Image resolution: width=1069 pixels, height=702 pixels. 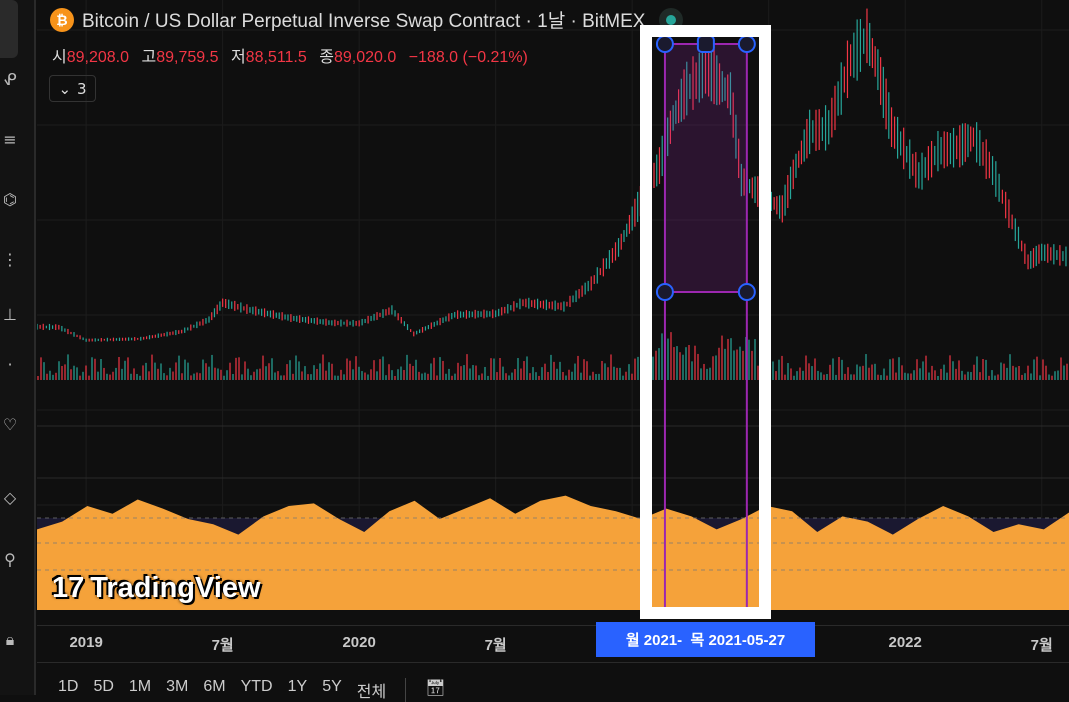 I want to click on ruler-icon: ◇, so click(x=10, y=497).